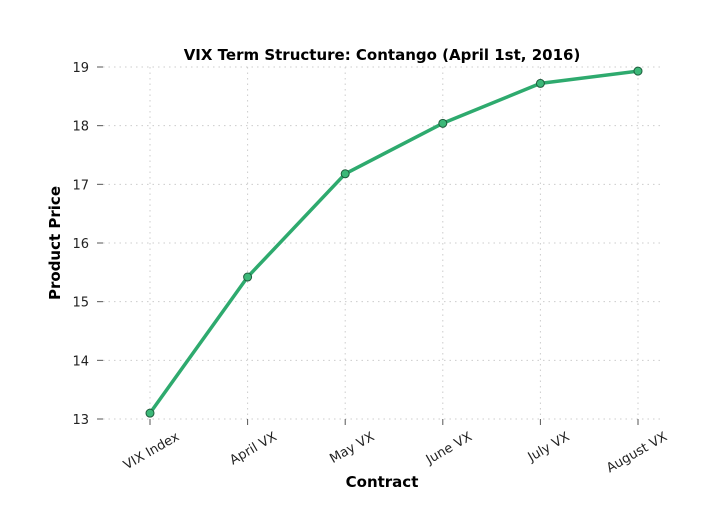  What do you see at coordinates (80, 420) in the screenshot?
I see `y-tick-label: 13` at bounding box center [80, 420].